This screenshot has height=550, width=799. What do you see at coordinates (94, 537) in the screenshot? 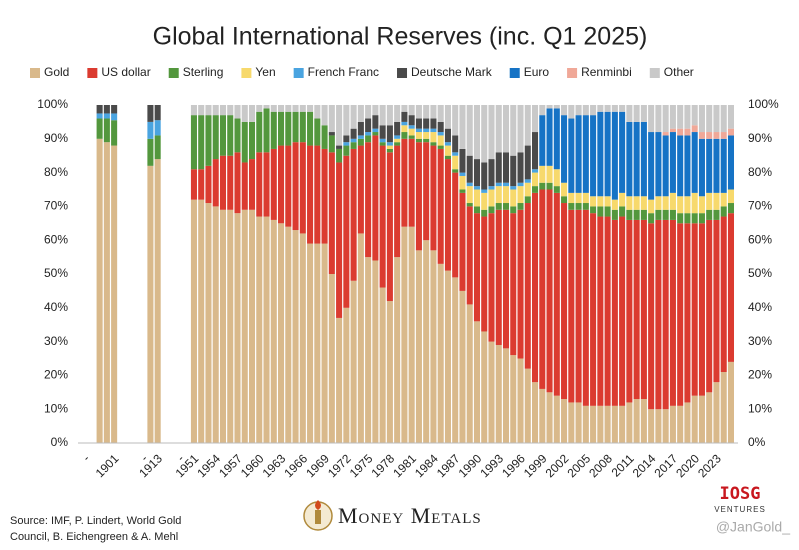
I see `source: Council, B. Eichengreen & A. Mehl` at bounding box center [94, 537].